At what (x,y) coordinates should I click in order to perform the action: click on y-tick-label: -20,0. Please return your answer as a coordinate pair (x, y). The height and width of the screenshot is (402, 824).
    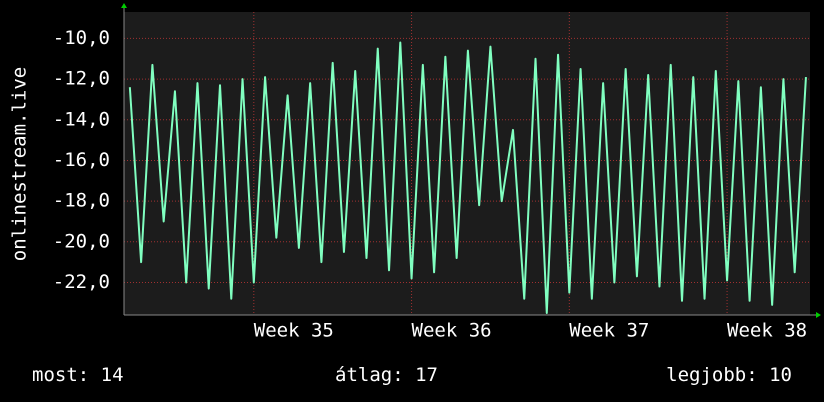
    Looking at the image, I should click on (81, 241).